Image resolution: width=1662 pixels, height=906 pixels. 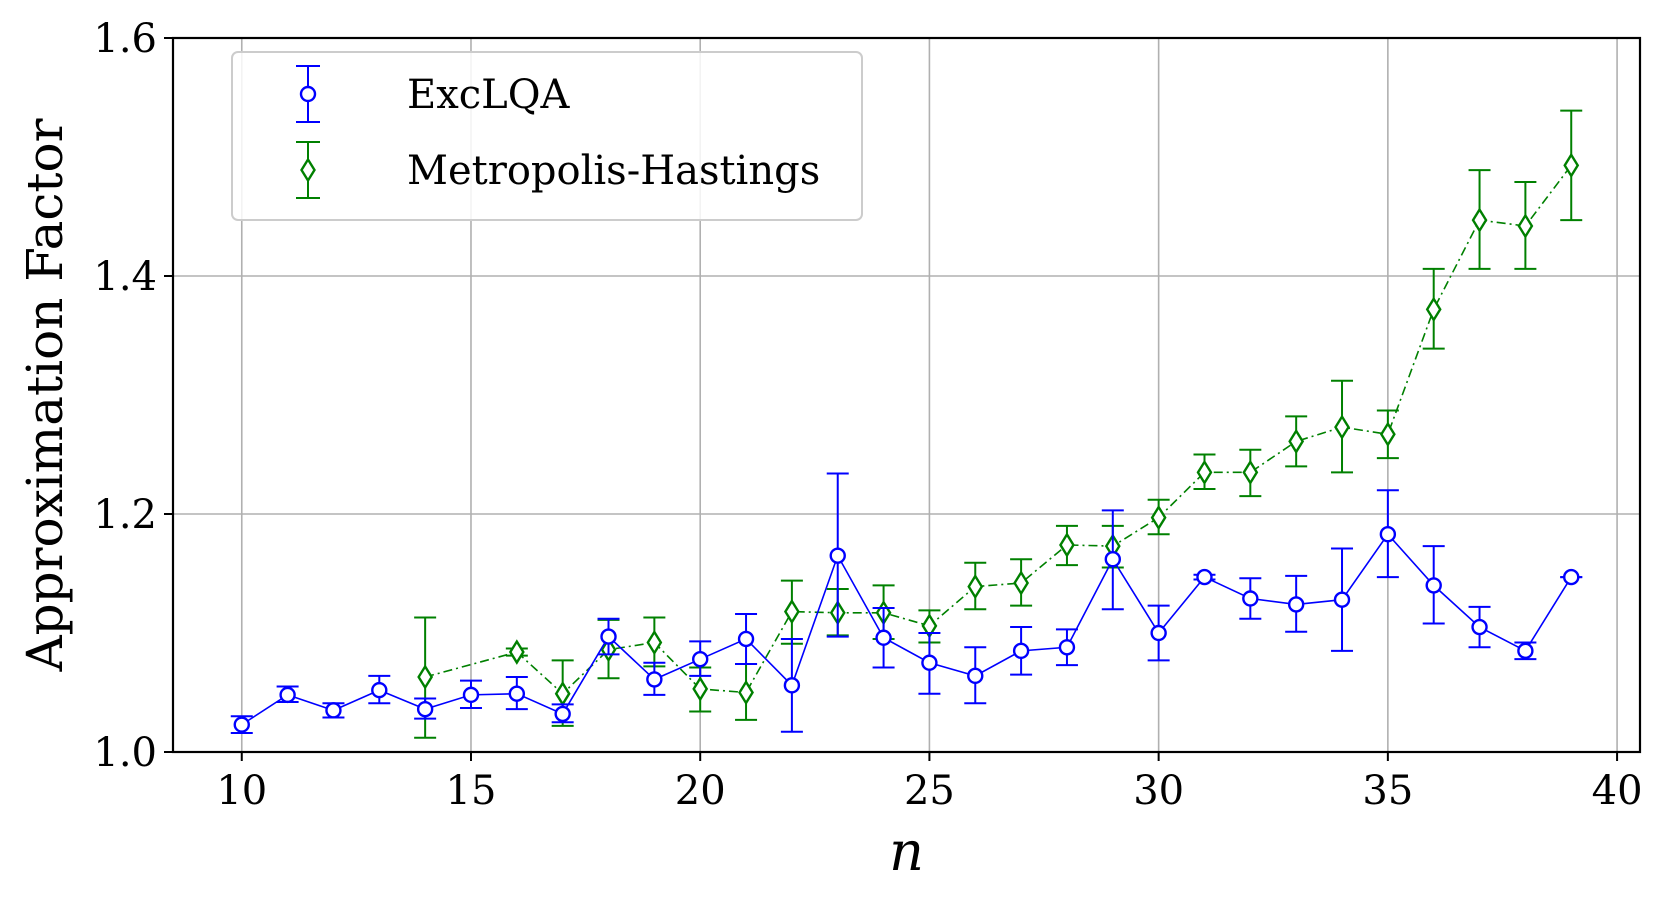 I want to click on x-tick-label: 35, so click(x=1387, y=791).